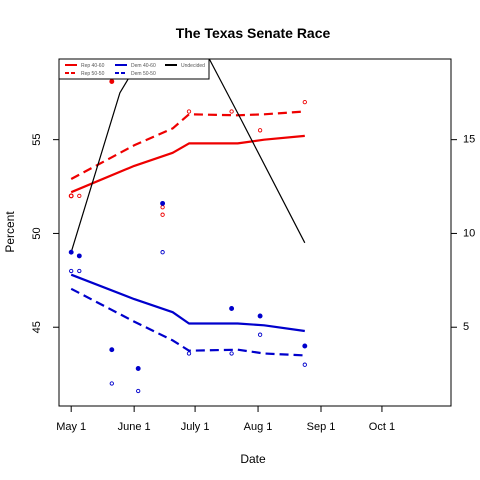  What do you see at coordinates (193, 66) in the screenshot?
I see `legend-label-undecided: Undecided` at bounding box center [193, 66].